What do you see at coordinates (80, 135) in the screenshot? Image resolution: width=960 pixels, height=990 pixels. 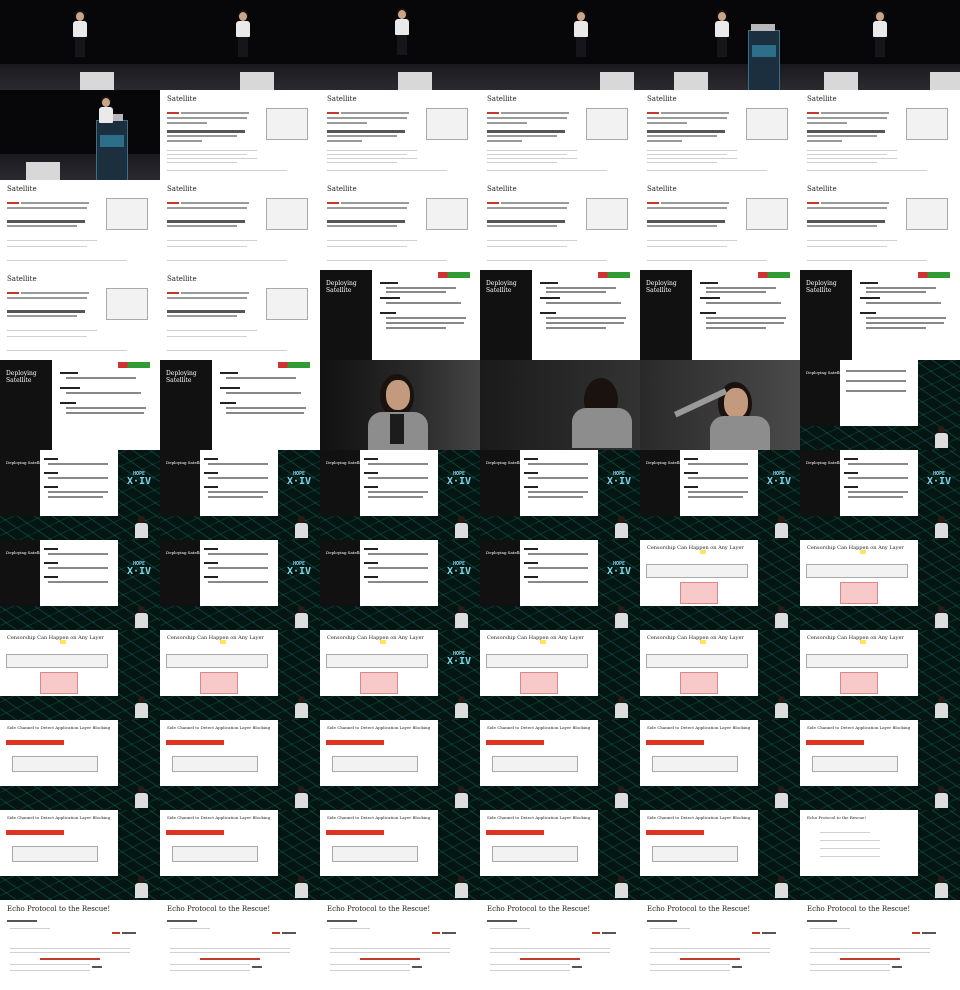 I see `frame-stage-podium` at bounding box center [80, 135].